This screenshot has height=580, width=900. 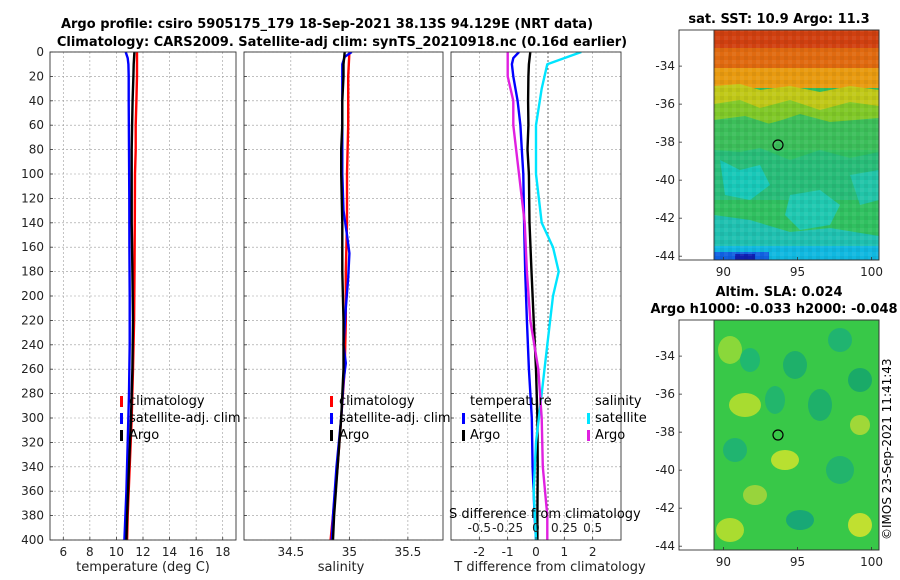 What do you see at coordinates (32, 442) in the screenshot?
I see `y-tick-label: 320` at bounding box center [32, 442].